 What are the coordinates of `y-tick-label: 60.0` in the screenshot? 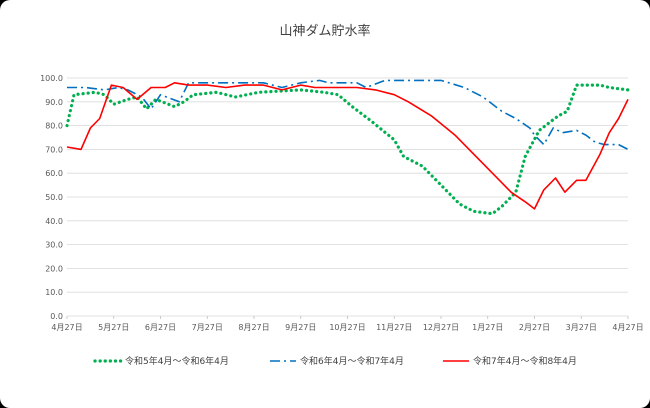 It's located at (54, 173).